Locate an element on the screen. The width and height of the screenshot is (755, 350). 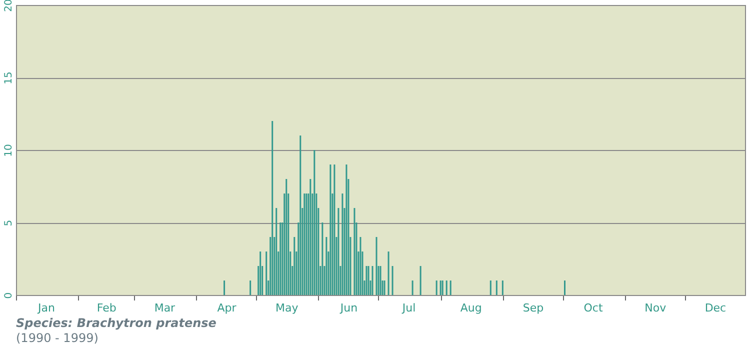
x-tick-label: Oct is located at coordinates (594, 308).